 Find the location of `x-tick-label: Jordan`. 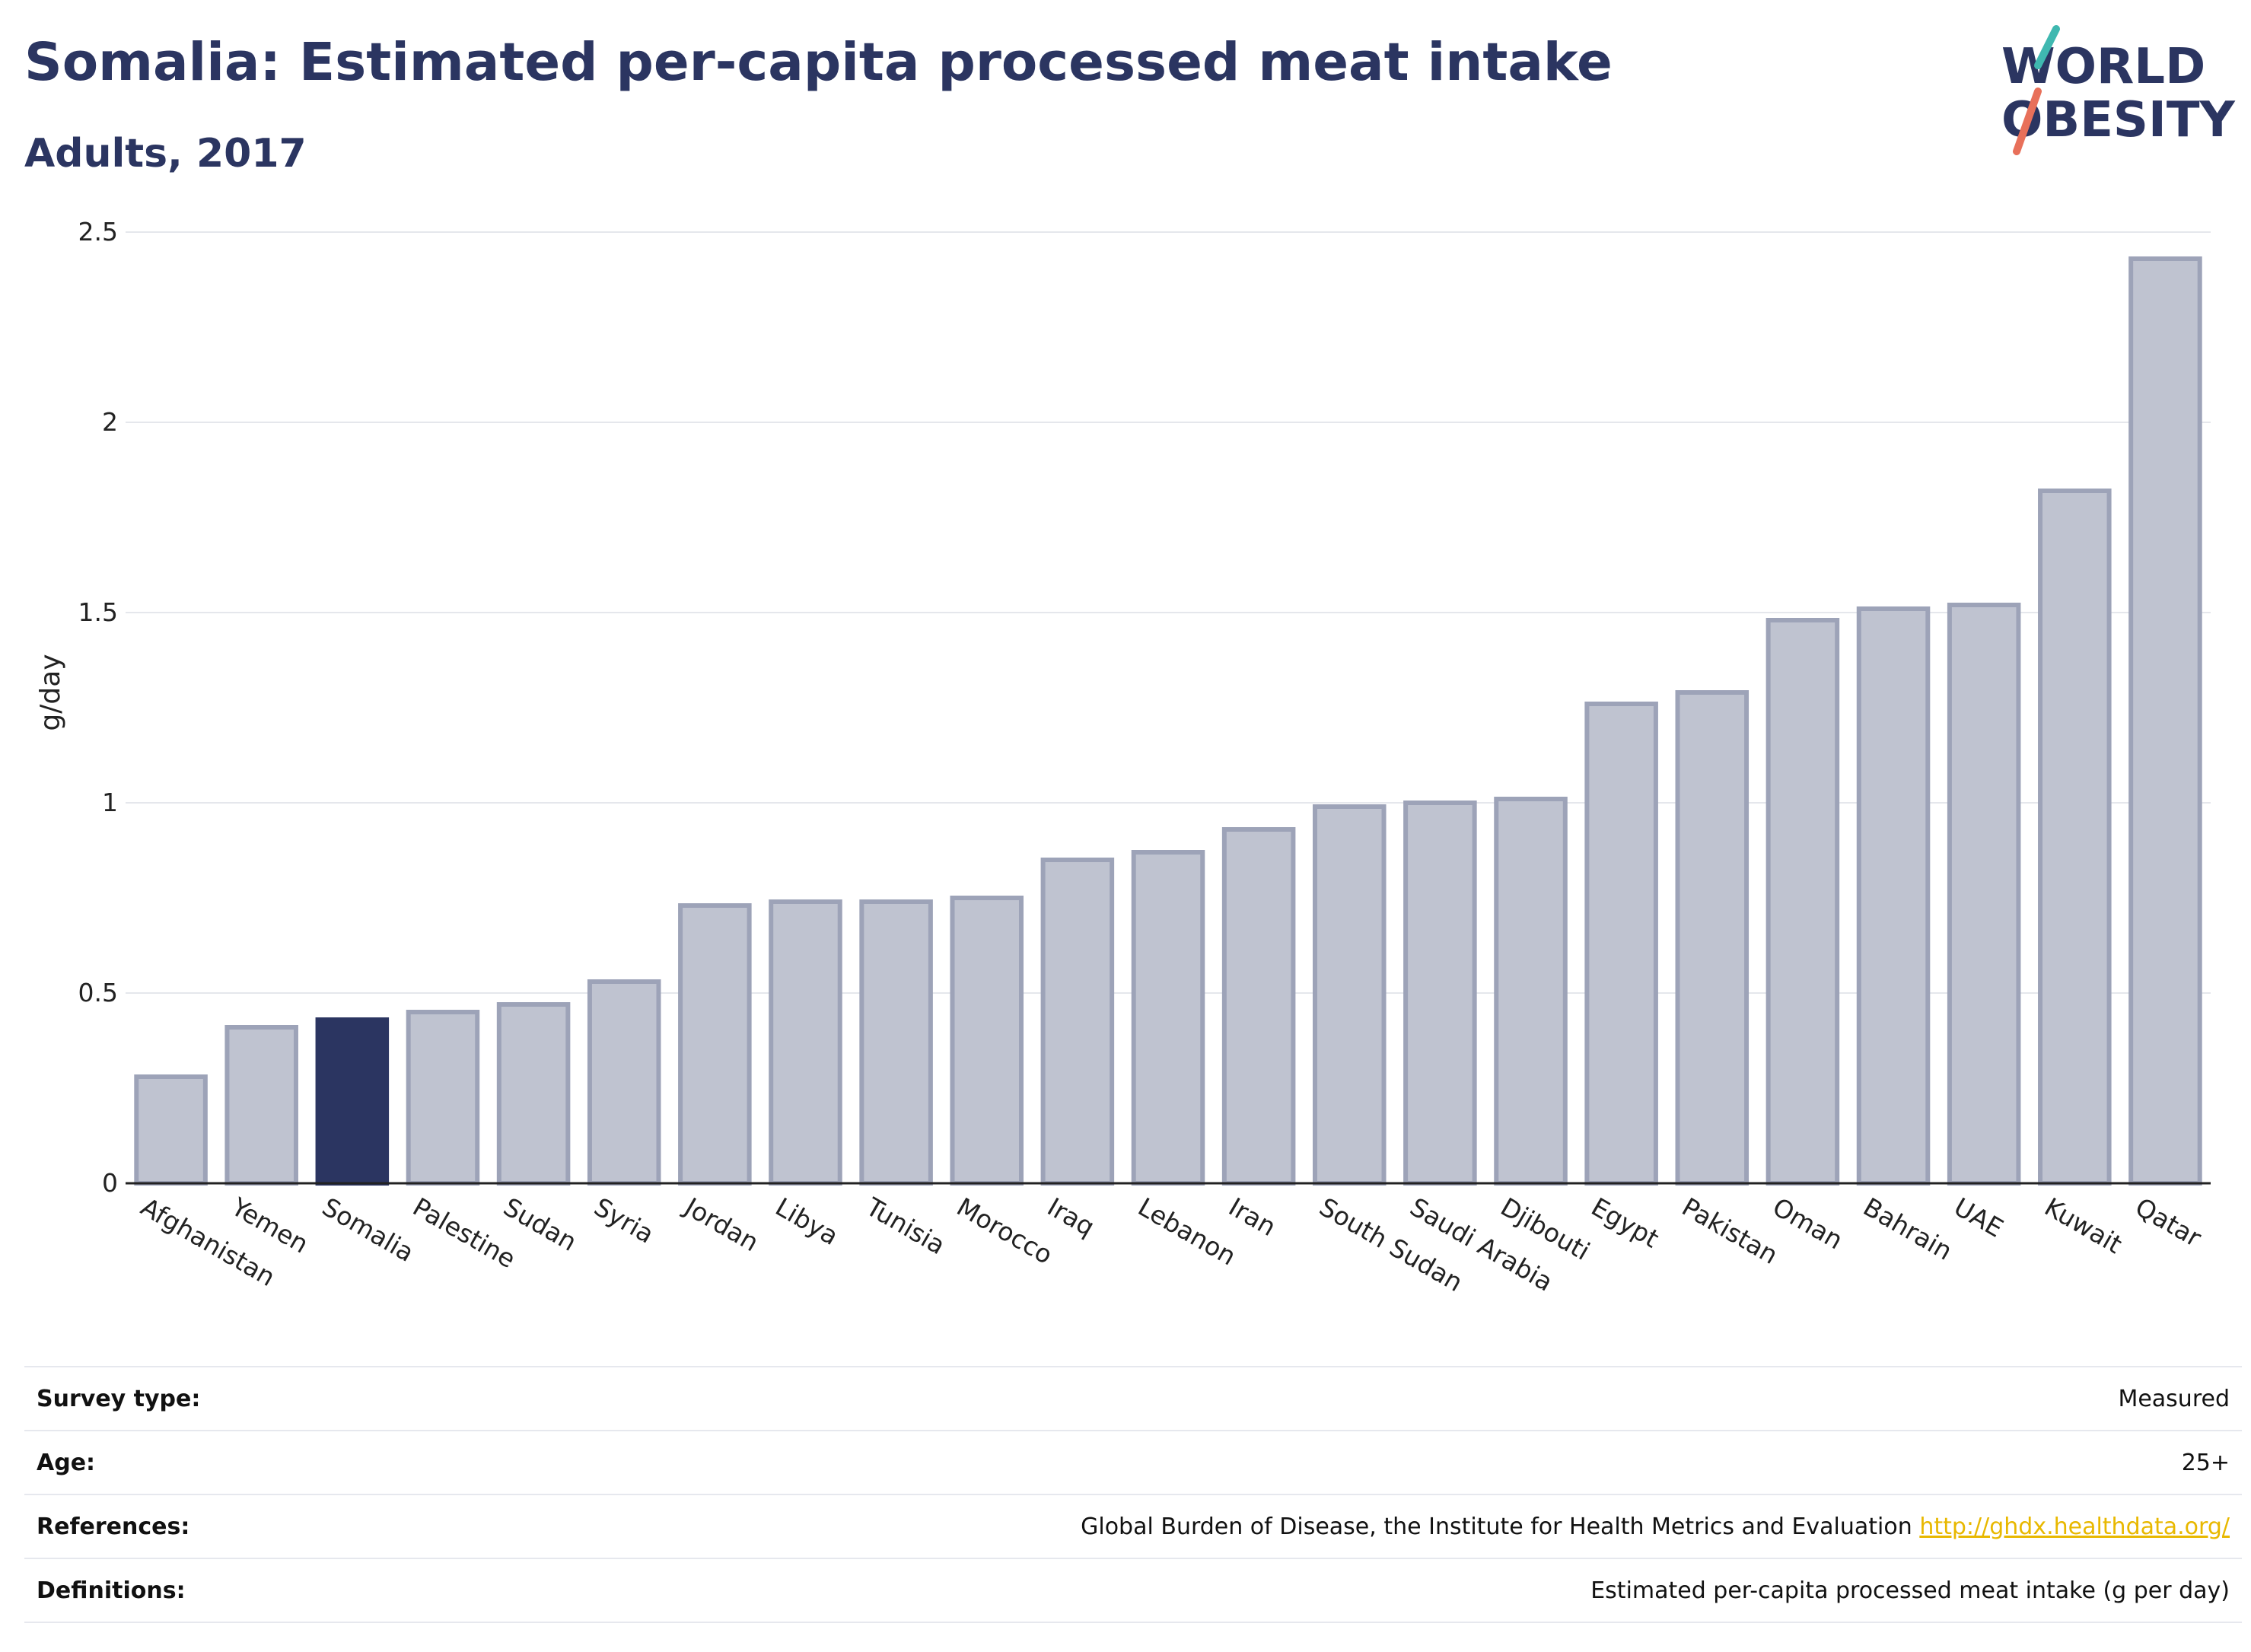

x-tick-label: Jordan is located at coordinates (721, 1224).